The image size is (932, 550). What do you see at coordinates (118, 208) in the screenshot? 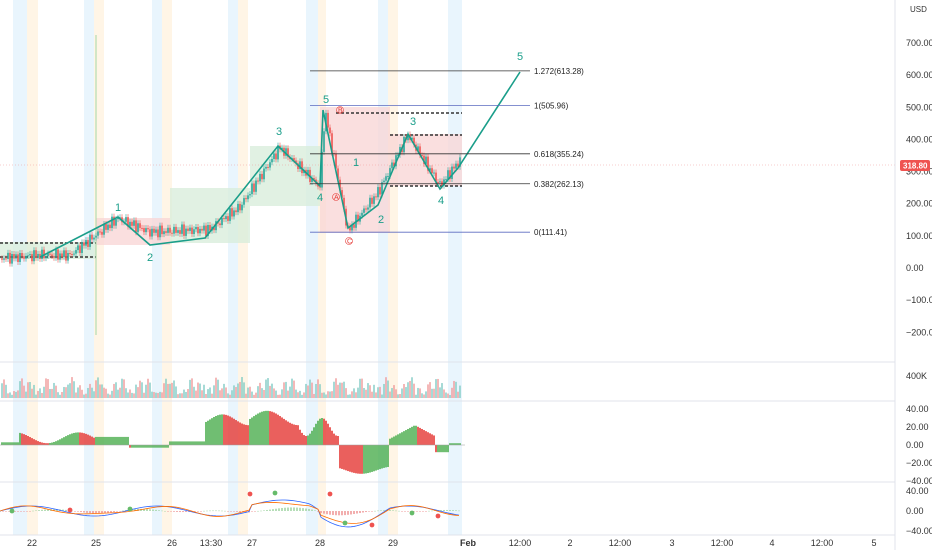
I see `wave-label-0: 1` at bounding box center [118, 208].